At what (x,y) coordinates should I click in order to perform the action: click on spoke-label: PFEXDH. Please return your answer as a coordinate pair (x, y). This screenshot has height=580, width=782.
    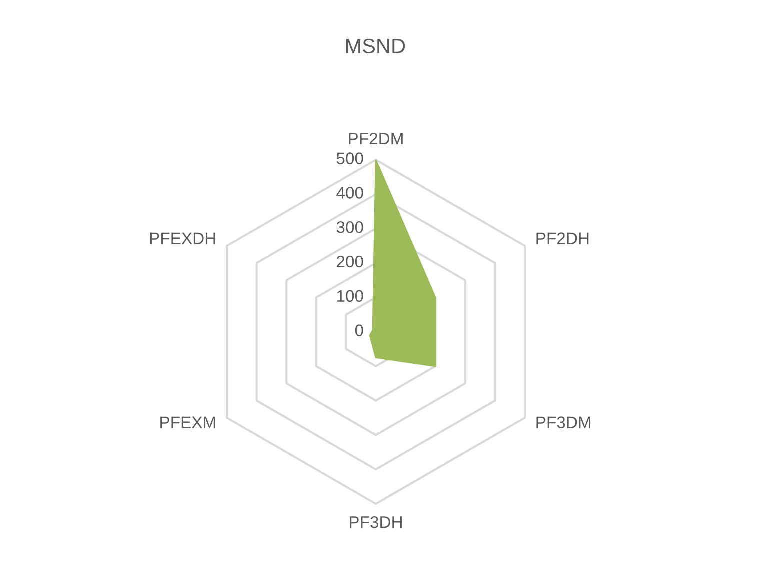
    Looking at the image, I should click on (183, 238).